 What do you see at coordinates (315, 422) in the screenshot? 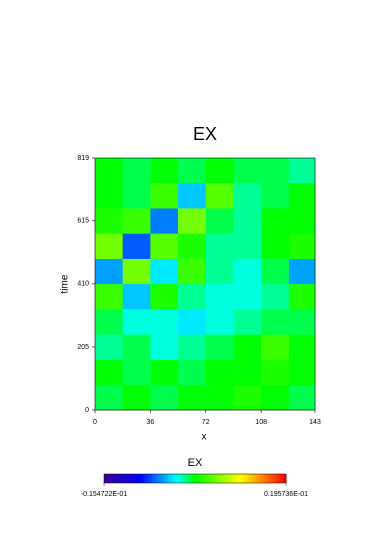
I see `x-tick-label: 143` at bounding box center [315, 422].